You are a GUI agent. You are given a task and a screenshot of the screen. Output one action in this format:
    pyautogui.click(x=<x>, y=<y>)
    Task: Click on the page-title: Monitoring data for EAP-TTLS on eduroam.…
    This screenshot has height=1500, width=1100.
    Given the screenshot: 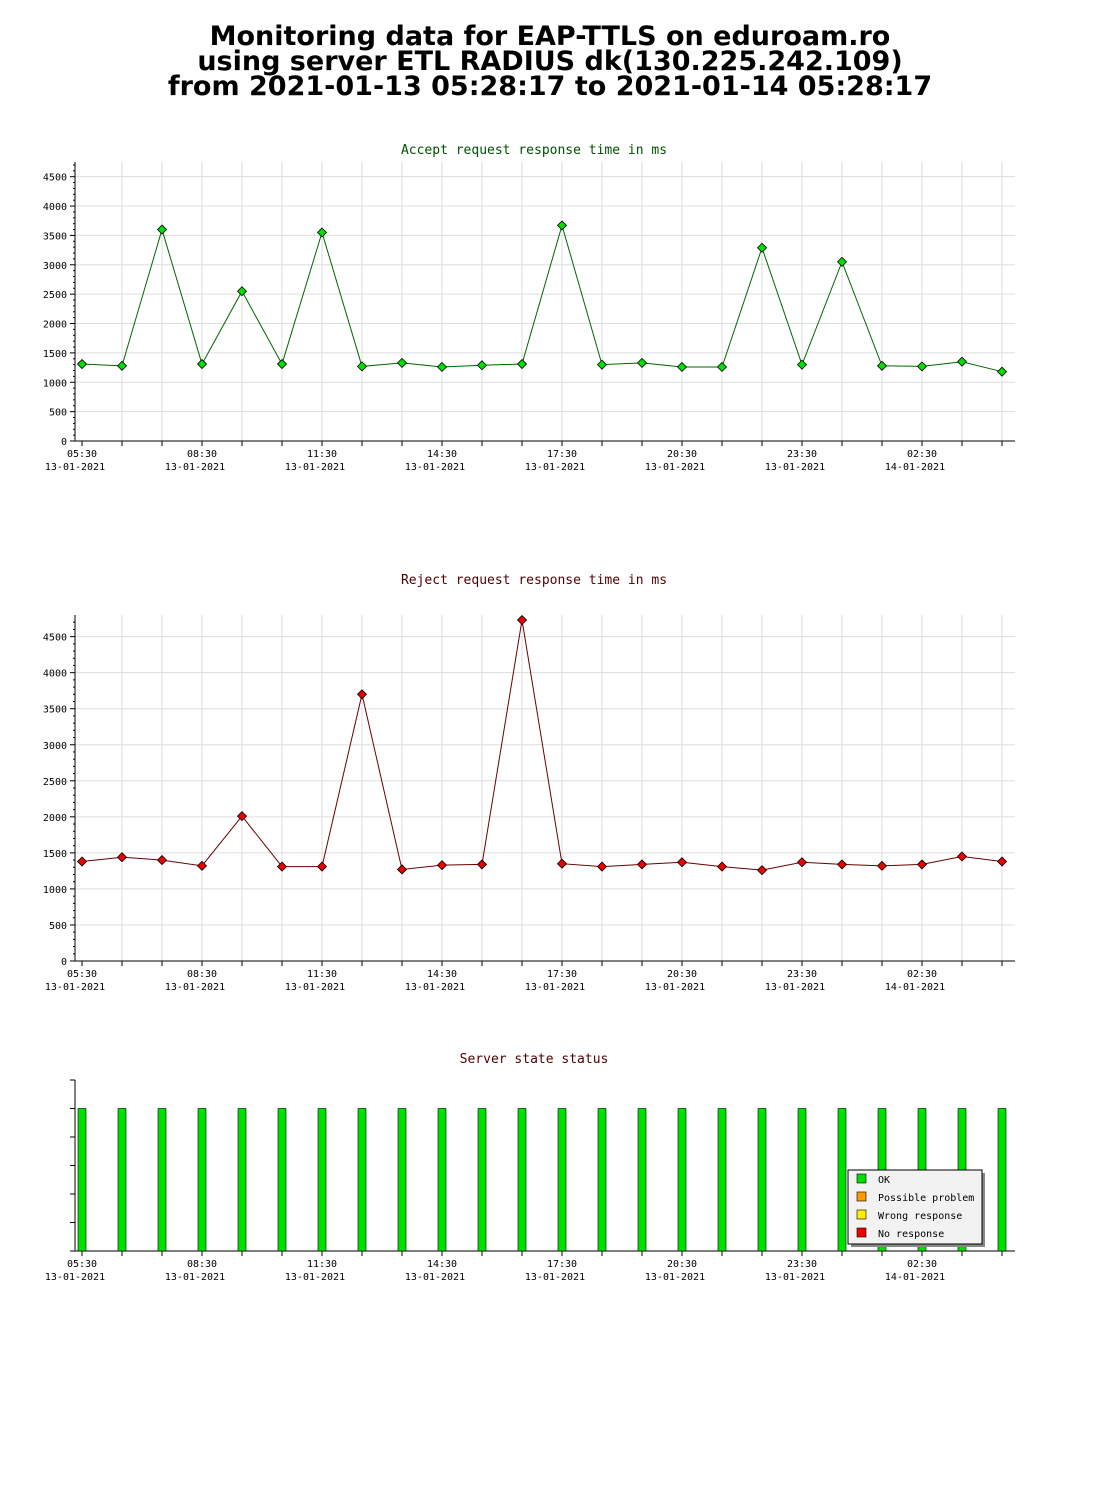 What is the action you would take?
    pyautogui.click(x=550, y=62)
    